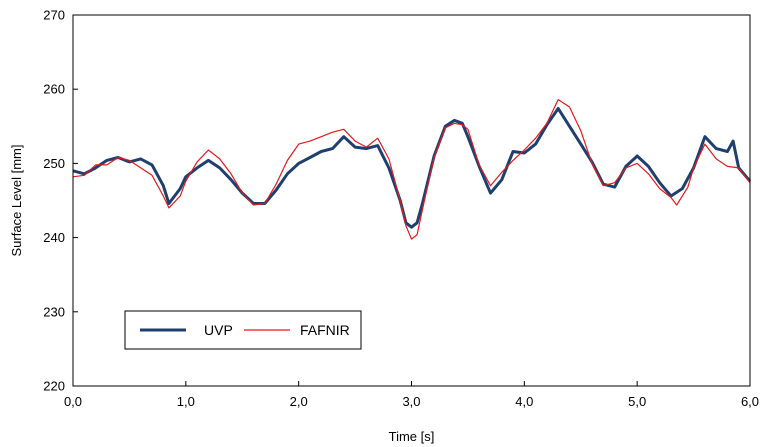 Image resolution: width=763 pixels, height=447 pixels. What do you see at coordinates (750, 401) in the screenshot?
I see `x-tick-label: 6,0` at bounding box center [750, 401].